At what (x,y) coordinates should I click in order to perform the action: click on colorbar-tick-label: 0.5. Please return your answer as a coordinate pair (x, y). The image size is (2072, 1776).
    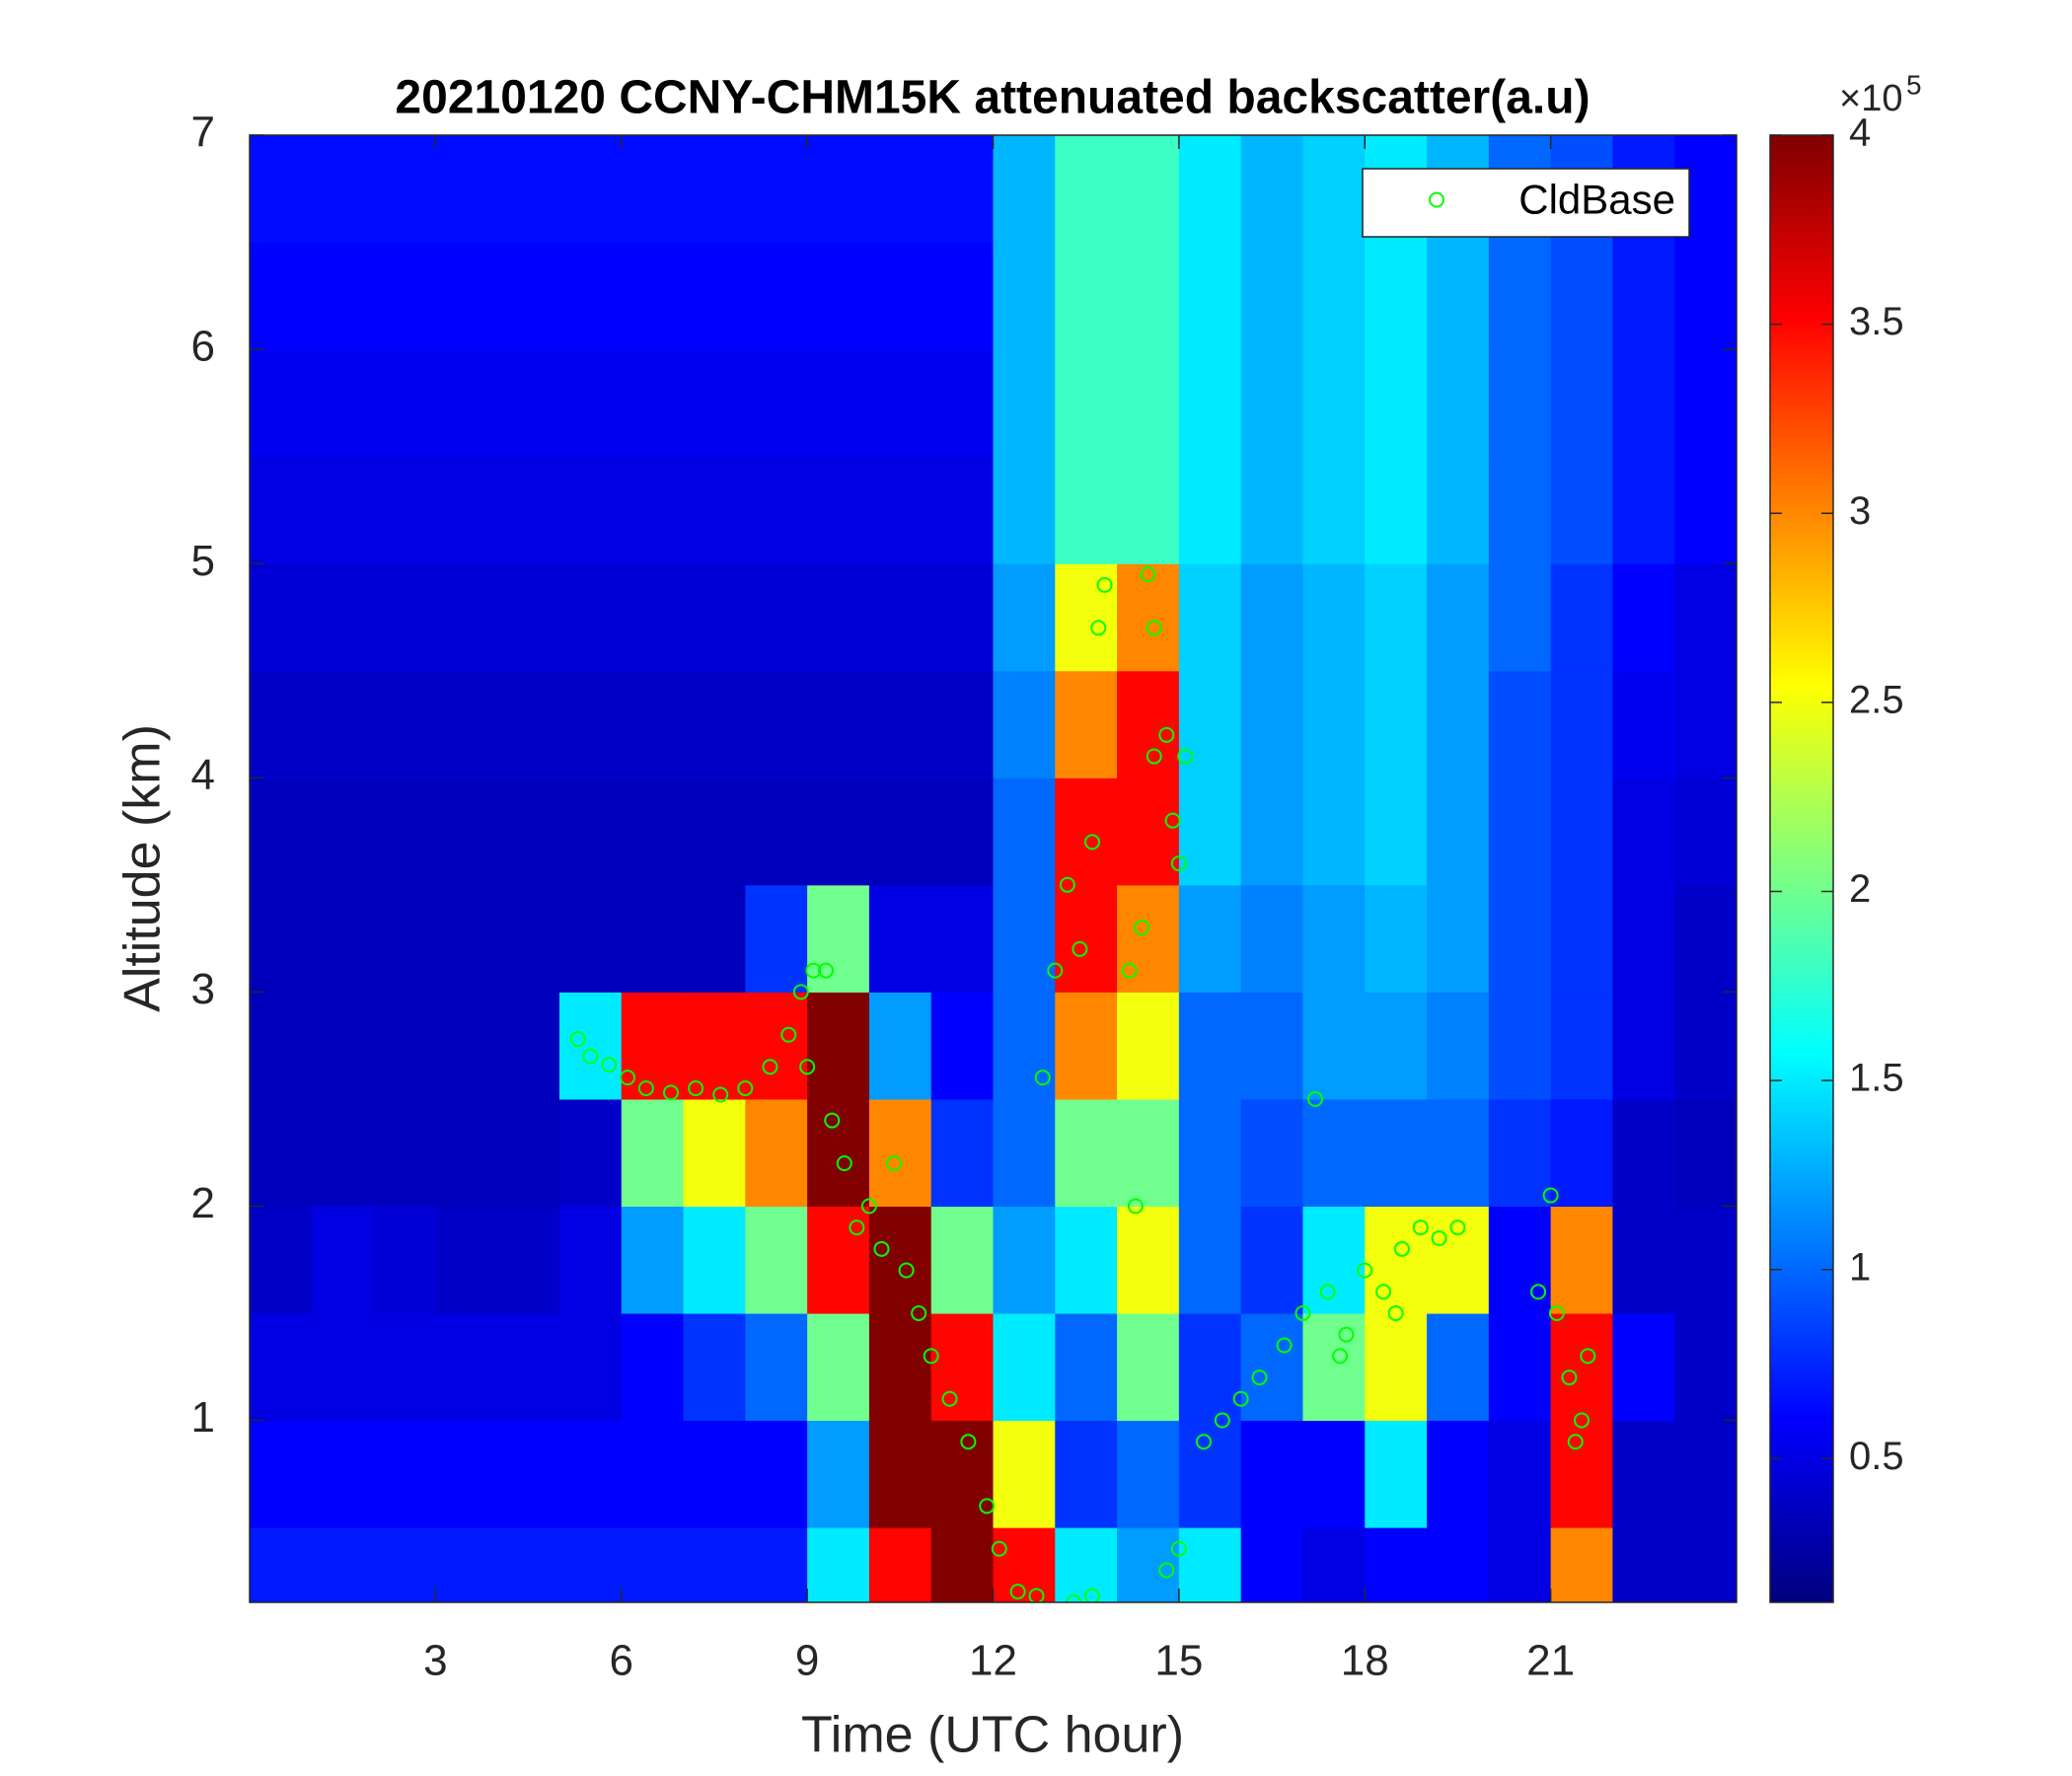
    Looking at the image, I should click on (1877, 1456).